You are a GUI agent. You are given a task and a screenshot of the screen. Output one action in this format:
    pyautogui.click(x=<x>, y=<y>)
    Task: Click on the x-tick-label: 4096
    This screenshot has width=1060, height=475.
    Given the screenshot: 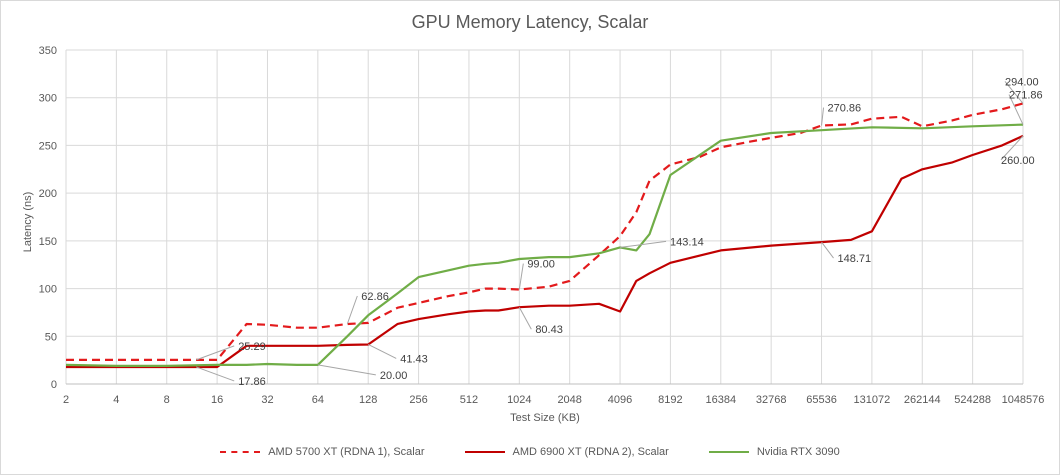 What is the action you would take?
    pyautogui.click(x=620, y=400)
    